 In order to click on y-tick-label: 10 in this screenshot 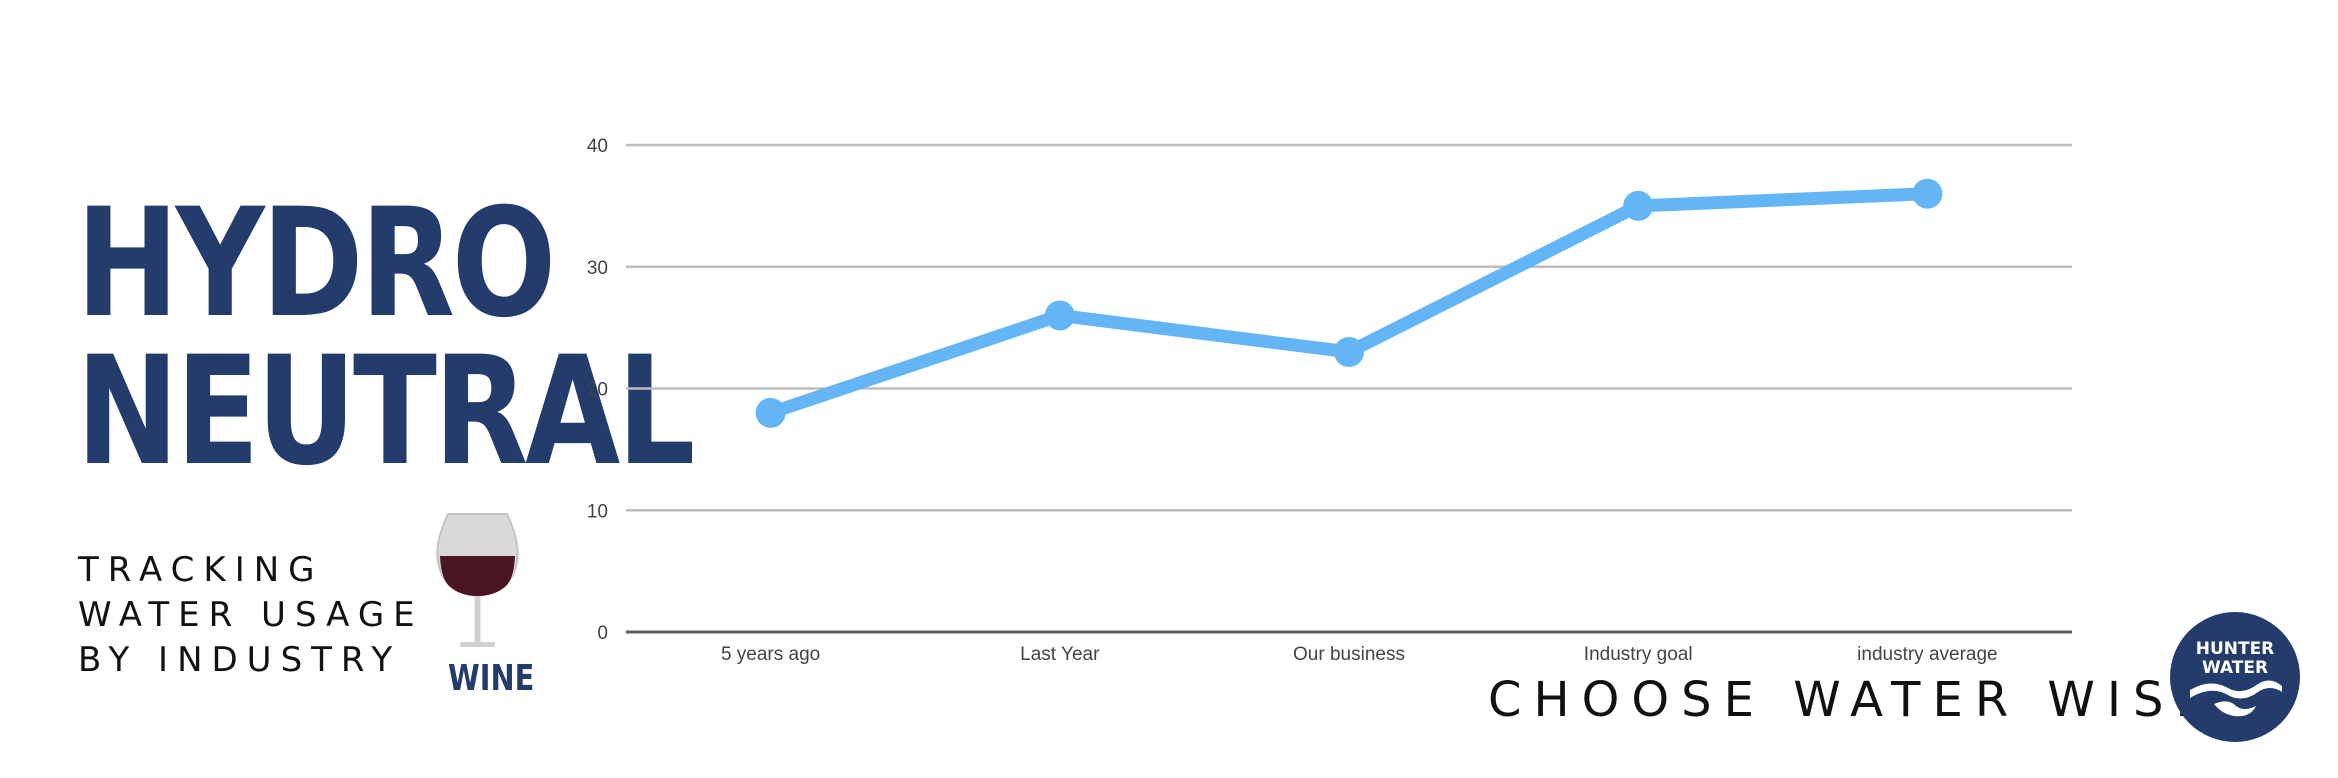, I will do `click(597, 511)`.